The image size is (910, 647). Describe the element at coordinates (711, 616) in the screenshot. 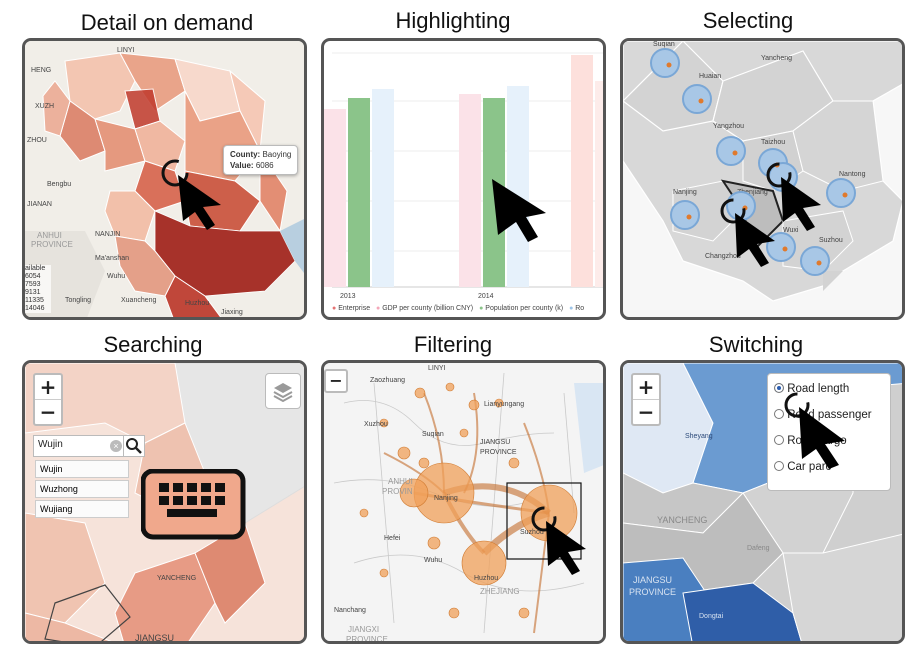

I see `place-label: Dongtai` at that location.